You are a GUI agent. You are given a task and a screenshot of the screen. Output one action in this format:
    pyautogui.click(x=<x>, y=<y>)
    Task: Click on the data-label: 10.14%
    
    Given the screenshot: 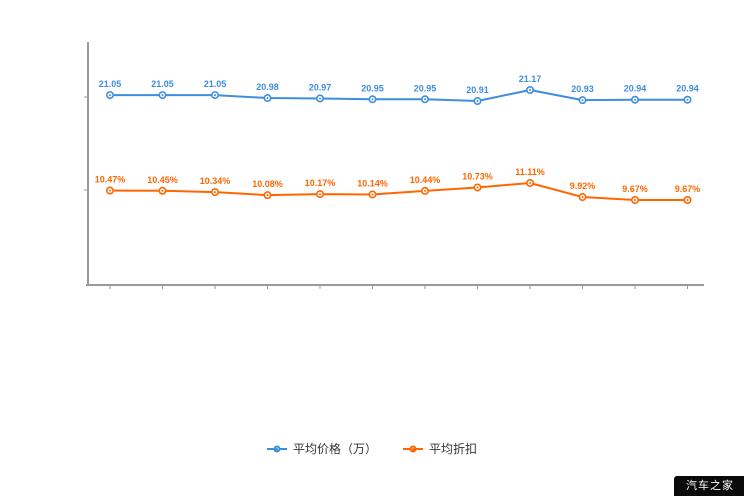 What is the action you would take?
    pyautogui.click(x=372, y=183)
    